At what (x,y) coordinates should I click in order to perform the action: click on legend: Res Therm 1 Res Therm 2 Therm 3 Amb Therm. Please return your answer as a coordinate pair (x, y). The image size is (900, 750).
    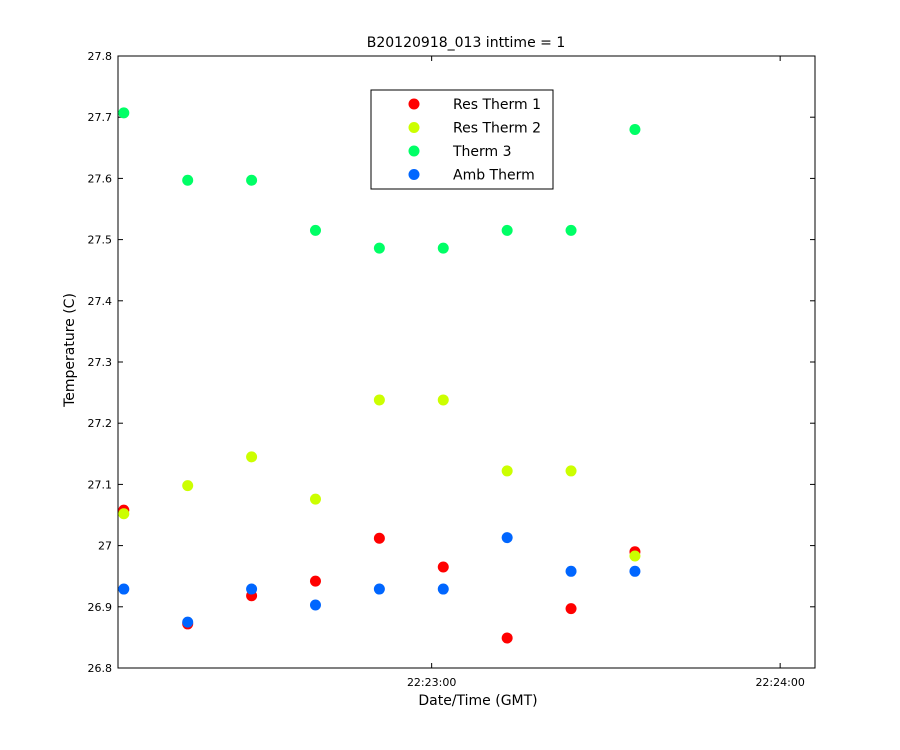
    Looking at the image, I should click on (462, 139).